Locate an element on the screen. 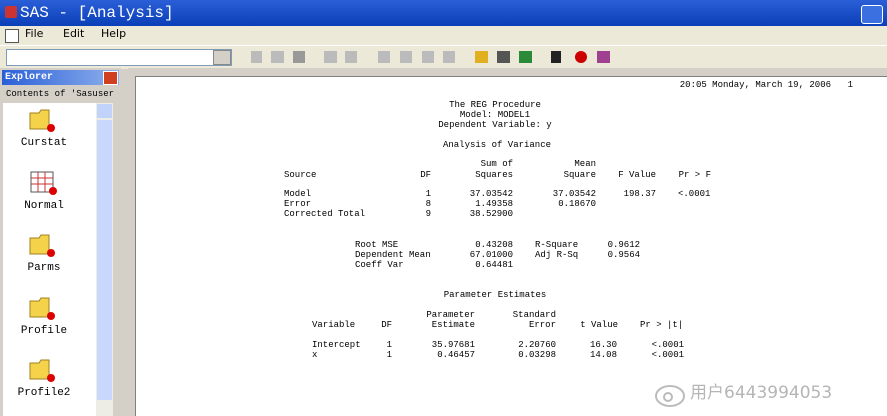 This screenshot has width=887, height=416. cell: Intercept is located at coordinates (336, 345).